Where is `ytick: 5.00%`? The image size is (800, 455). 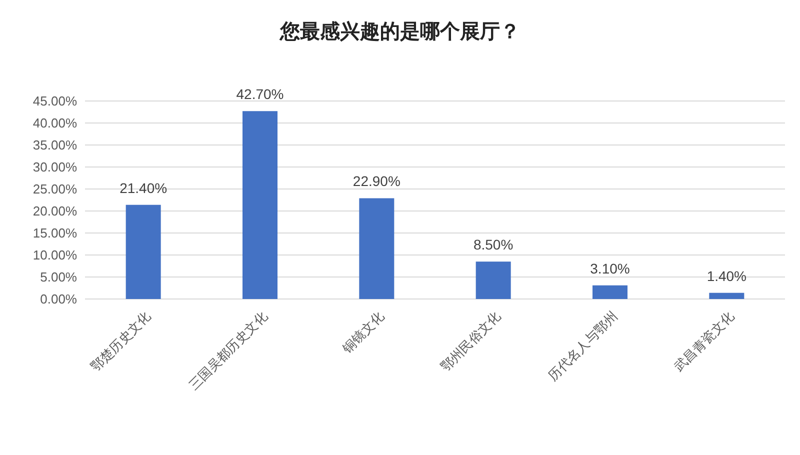 ytick: 5.00% is located at coordinates (58, 277).